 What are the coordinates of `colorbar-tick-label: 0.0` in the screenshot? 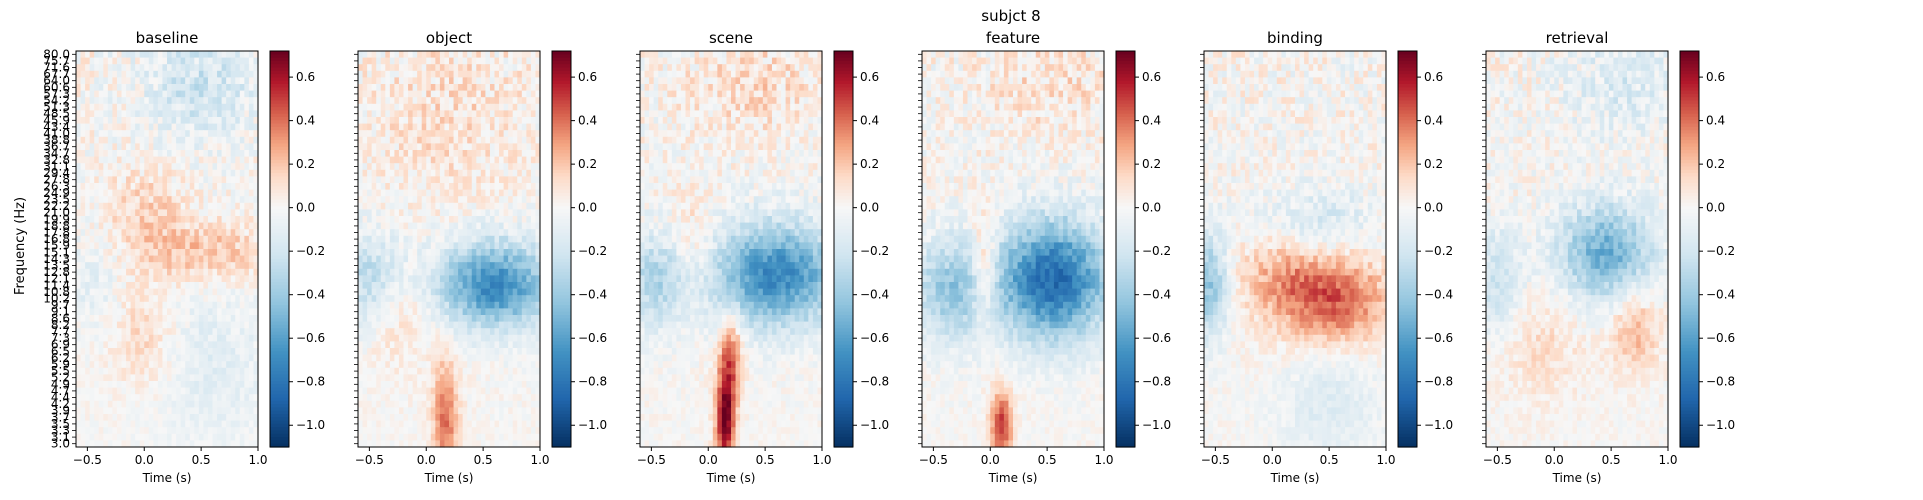 It's located at (305, 208).